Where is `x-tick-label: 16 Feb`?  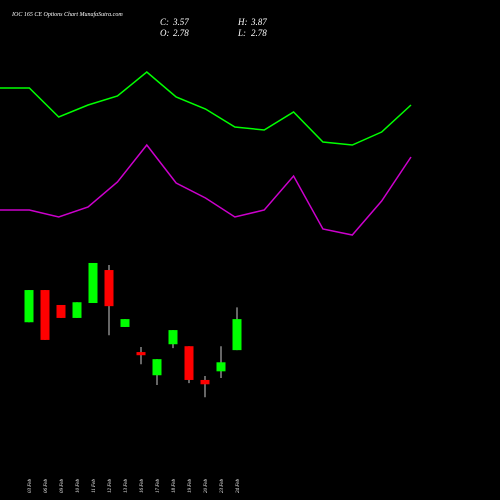
x-tick-label: 16 Feb is located at coordinates (142, 485).